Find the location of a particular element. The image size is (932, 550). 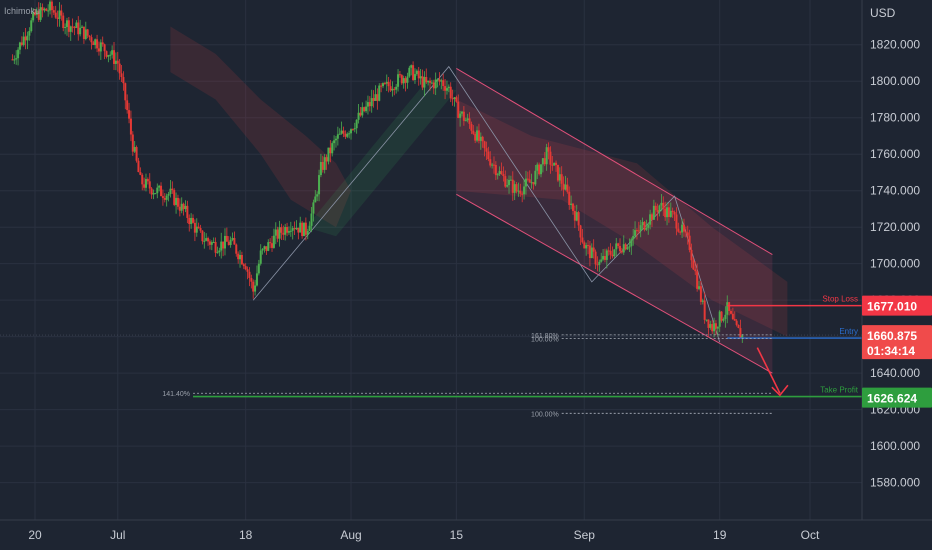

price-tick-label: 1720.000 is located at coordinates (895, 227).